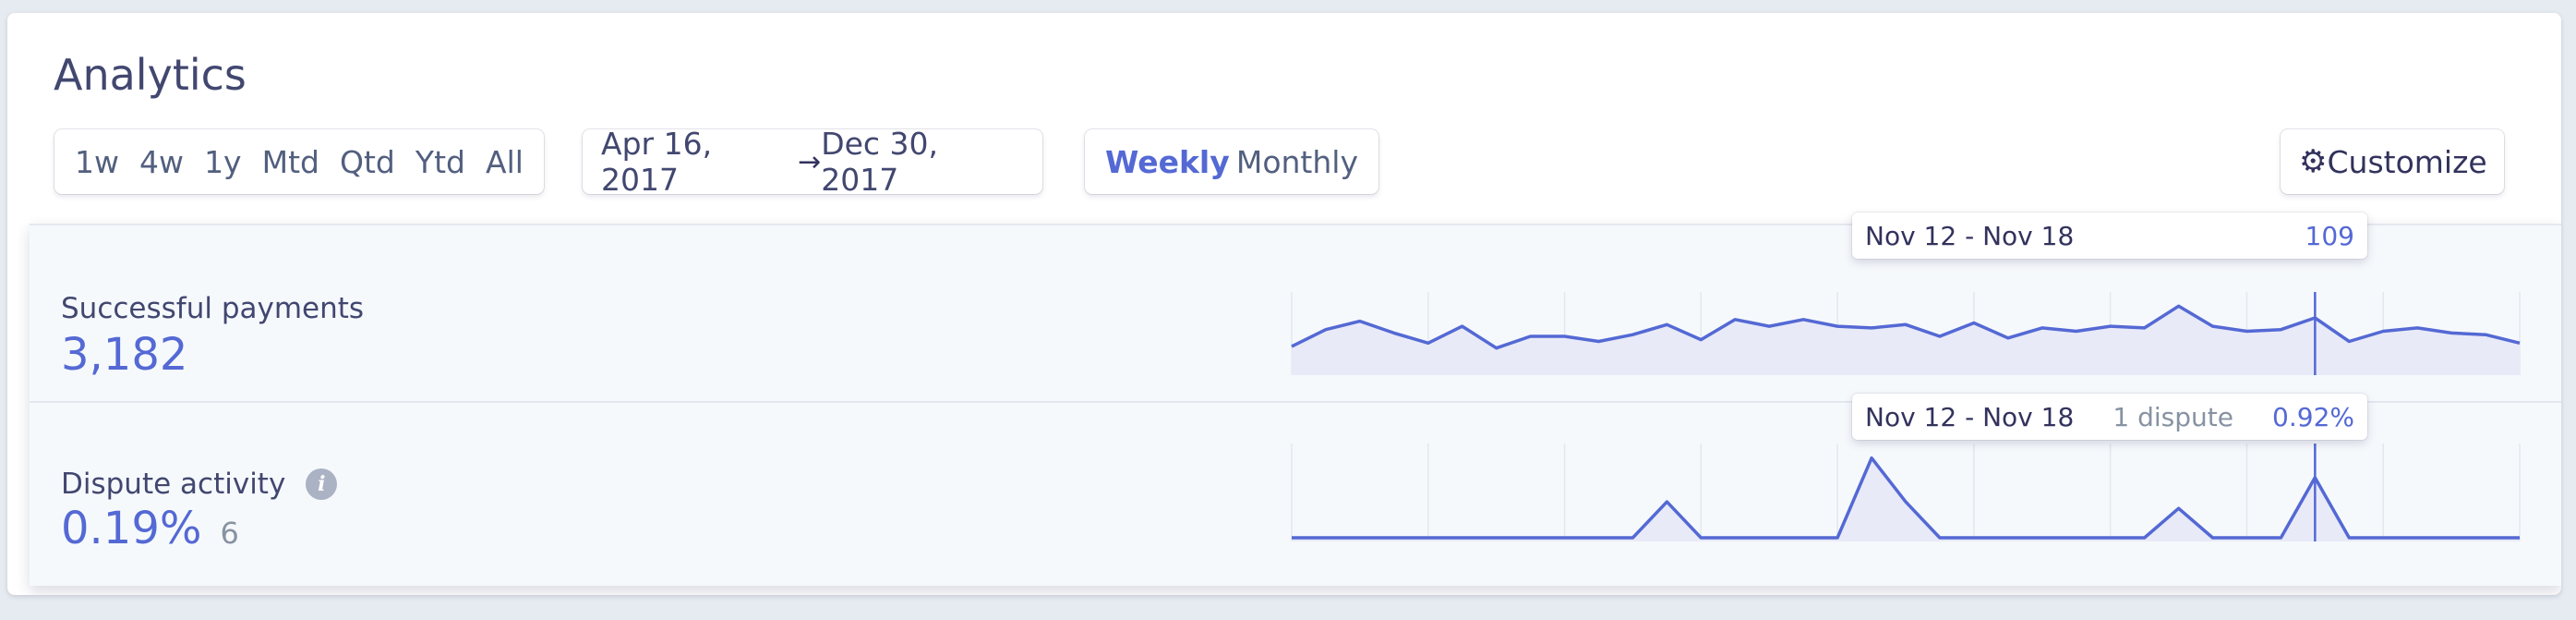  Describe the element at coordinates (880, 162) in the screenshot. I see `date-end: Dec 30, 2017` at that location.